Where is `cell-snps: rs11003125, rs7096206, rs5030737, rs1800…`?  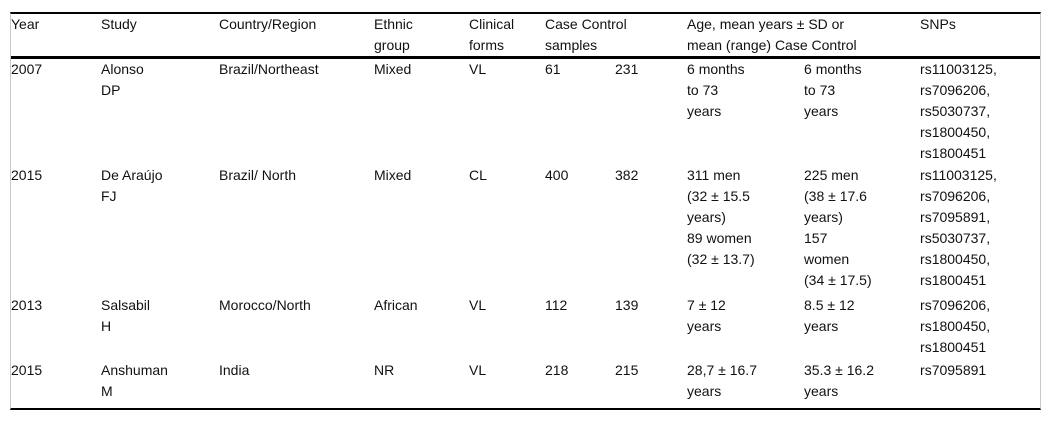 cell-snps: rs11003125, rs7096206, rs5030737, rs1800… is located at coordinates (958, 111).